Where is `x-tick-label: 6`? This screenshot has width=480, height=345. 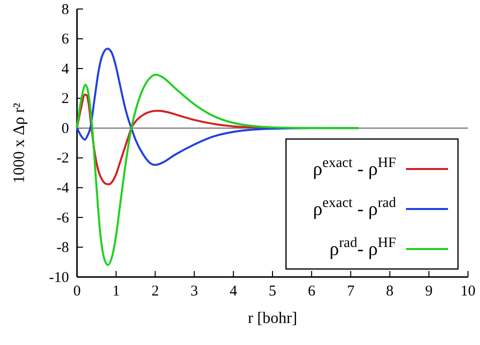
x-tick-label: 6 is located at coordinates (312, 292).